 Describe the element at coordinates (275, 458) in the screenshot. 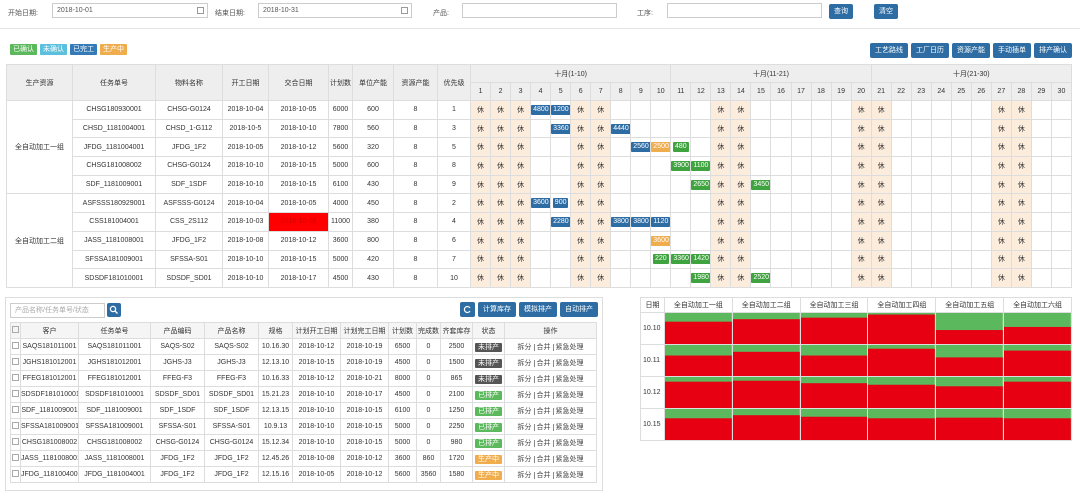

I see `order-cell: 12.45.26` at that location.